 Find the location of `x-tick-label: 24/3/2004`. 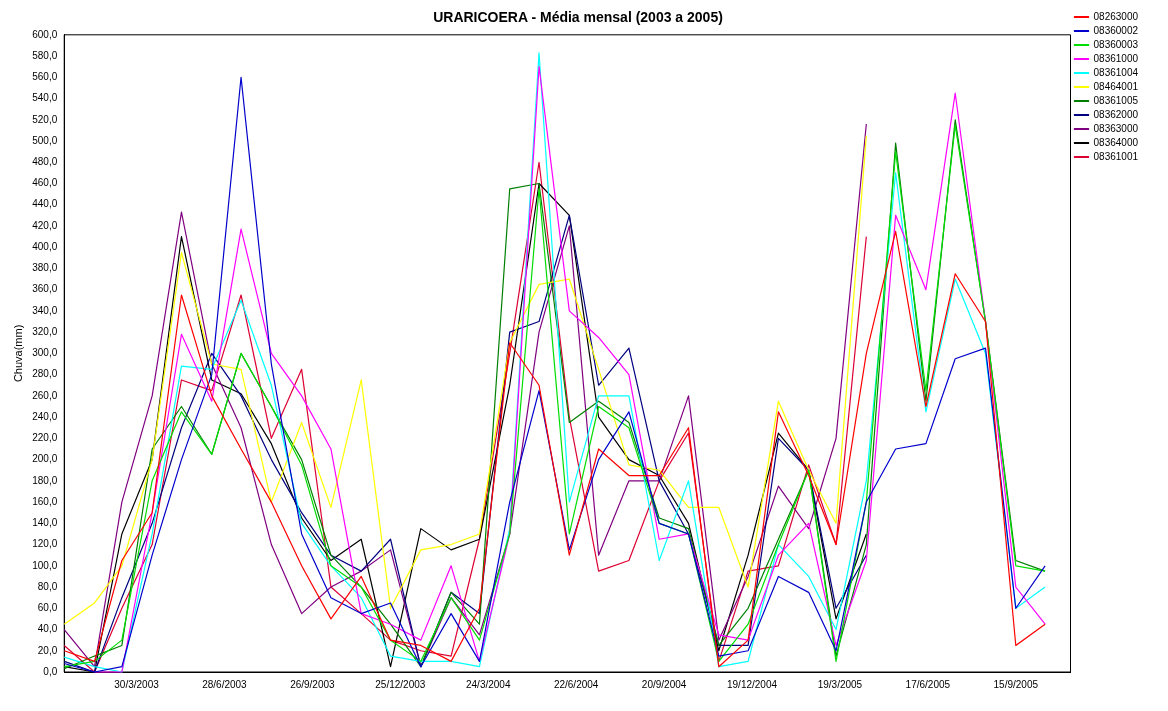

x-tick-label: 24/3/2004 is located at coordinates (488, 684).